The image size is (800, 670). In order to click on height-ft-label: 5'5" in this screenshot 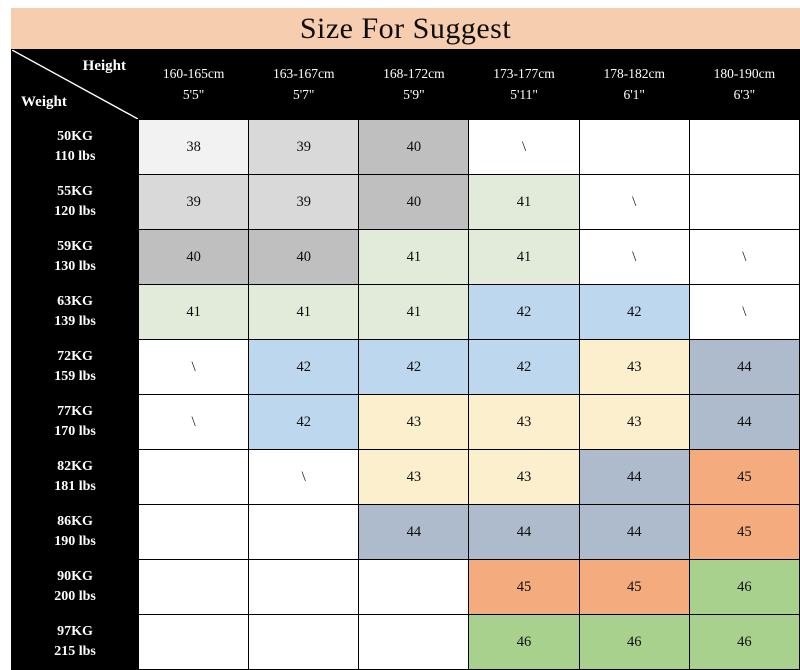, I will do `click(193, 94)`.